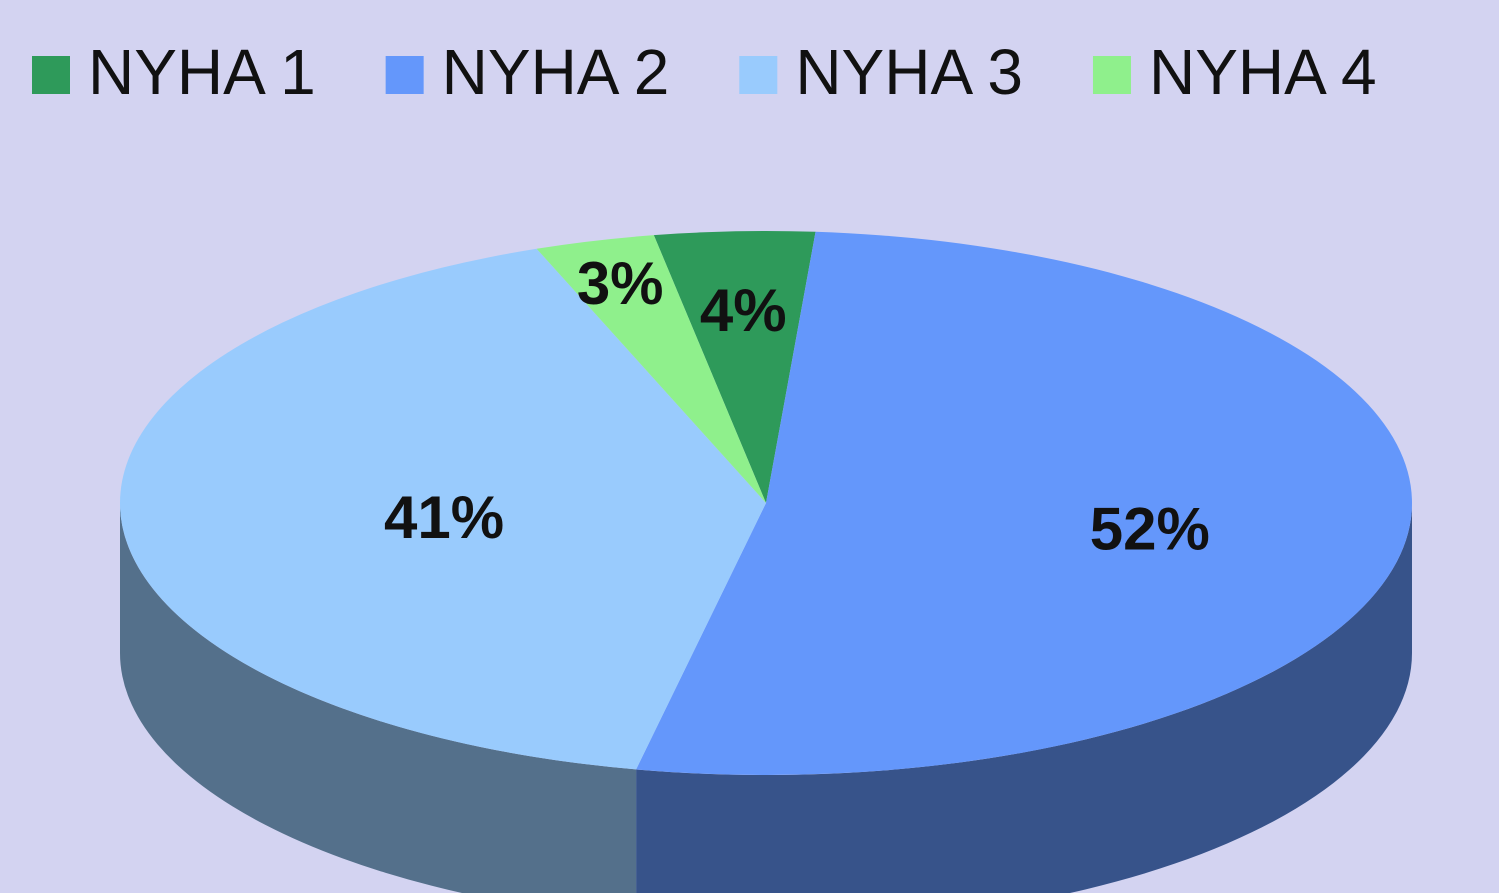 The width and height of the screenshot is (1499, 893). I want to click on legend-label: NYHA 3, so click(909, 72).